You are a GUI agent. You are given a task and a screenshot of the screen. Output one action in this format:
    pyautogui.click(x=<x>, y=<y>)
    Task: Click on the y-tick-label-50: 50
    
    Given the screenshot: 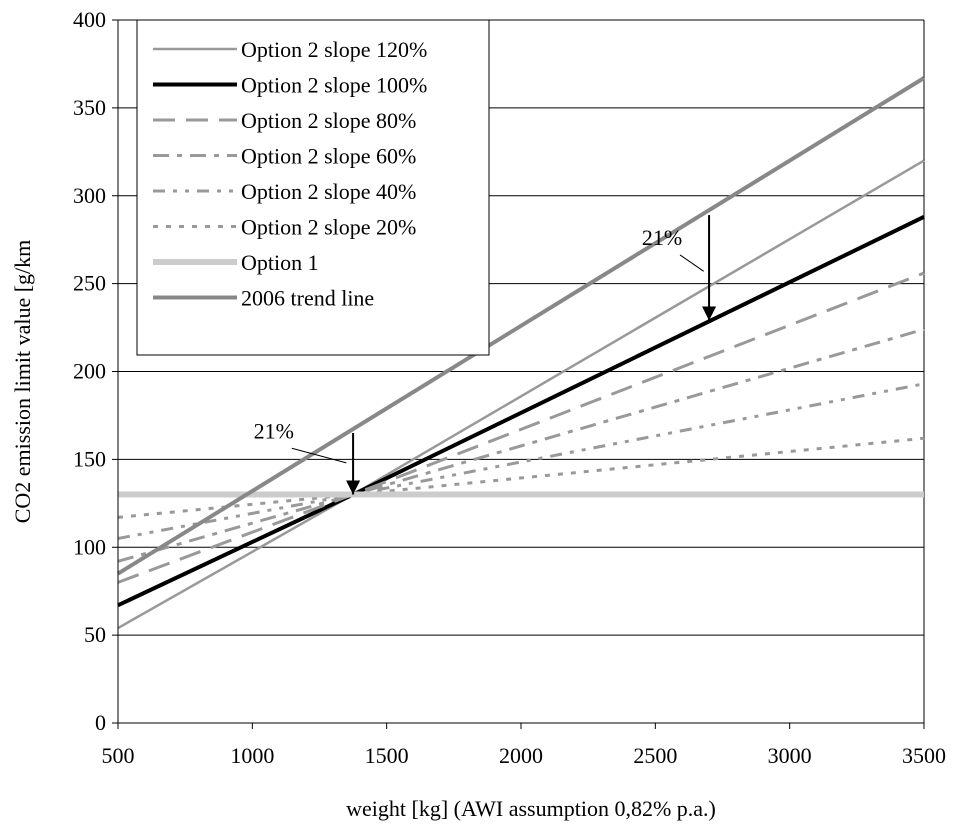 What is the action you would take?
    pyautogui.click(x=95, y=634)
    